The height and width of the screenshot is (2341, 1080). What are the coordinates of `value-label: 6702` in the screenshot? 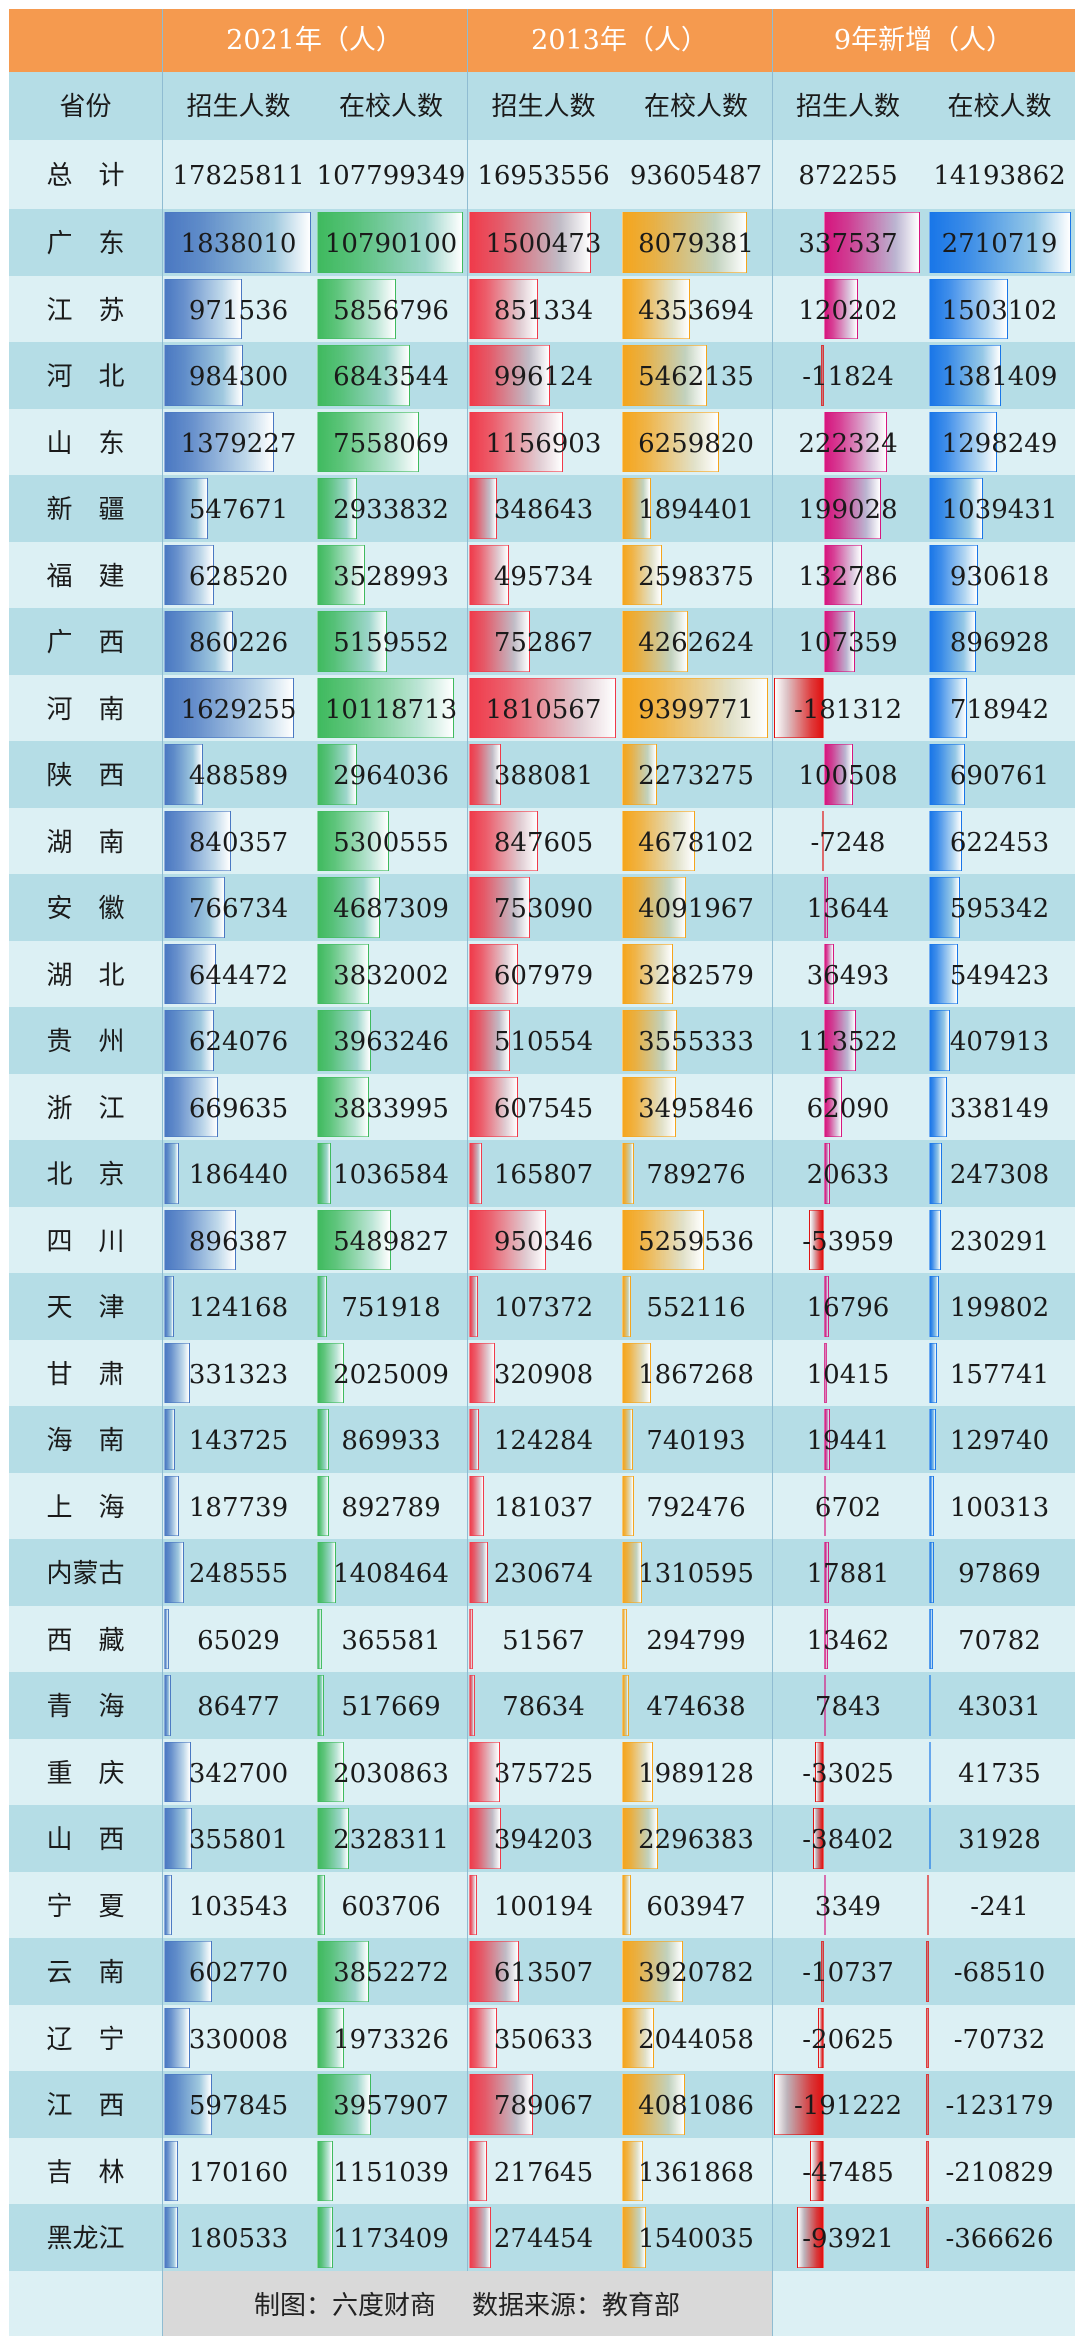 It's located at (848, 1507).